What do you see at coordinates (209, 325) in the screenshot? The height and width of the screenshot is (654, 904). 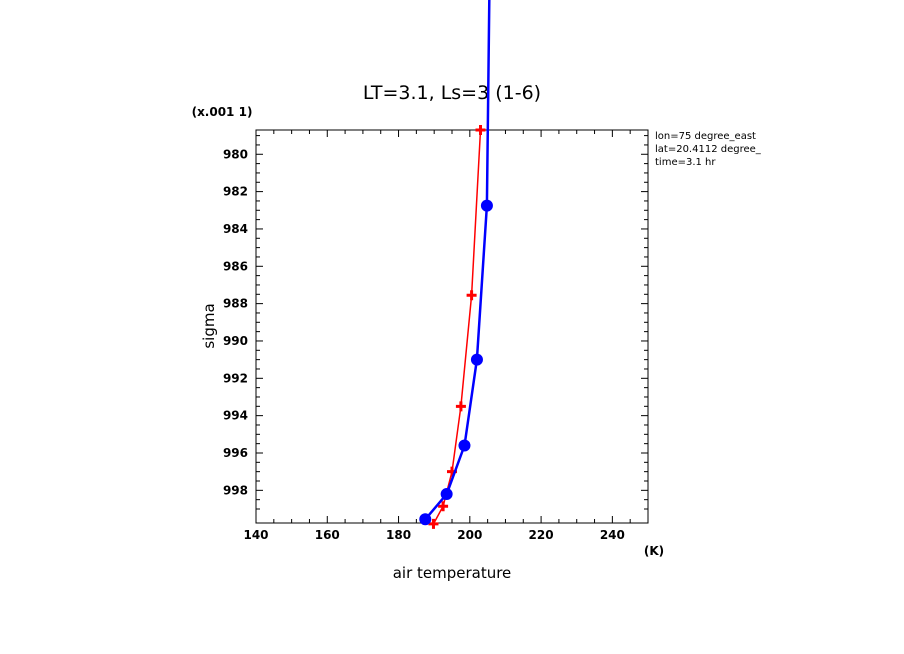 I see `y-axis-title: sigma` at bounding box center [209, 325].